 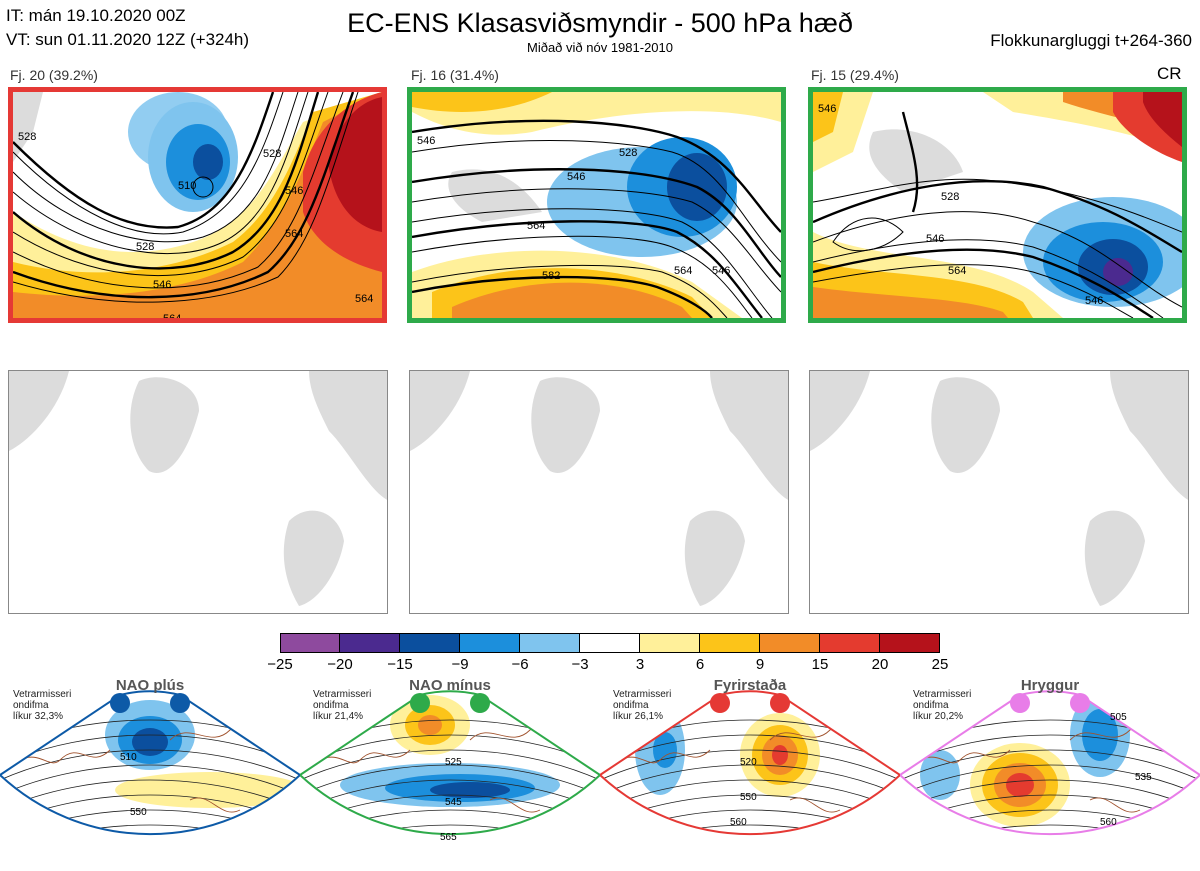 What do you see at coordinates (197, 205) in the screenshot?
I see `cluster-map-1-svg: 510 528 528 546 564 528 546 564 564` at bounding box center [197, 205].